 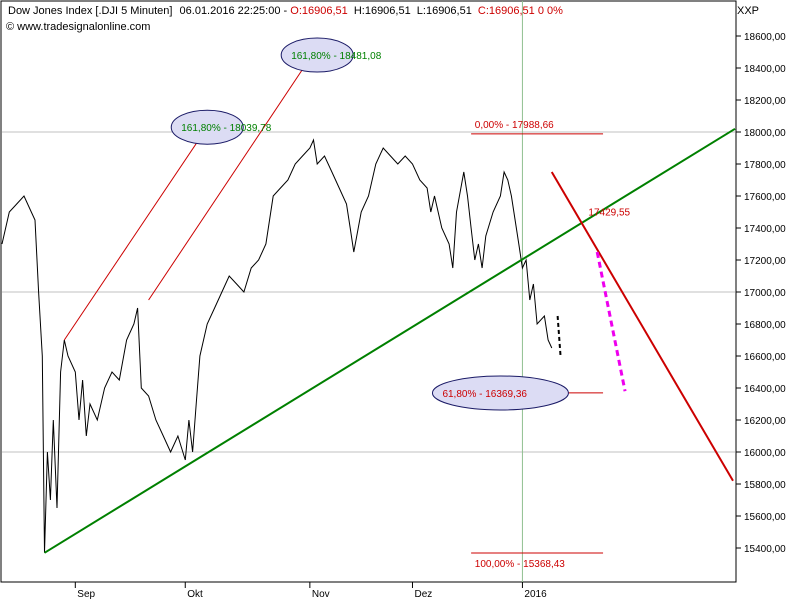 What do you see at coordinates (765, 197) in the screenshot?
I see `y-tick-label: 17600,00` at bounding box center [765, 197].